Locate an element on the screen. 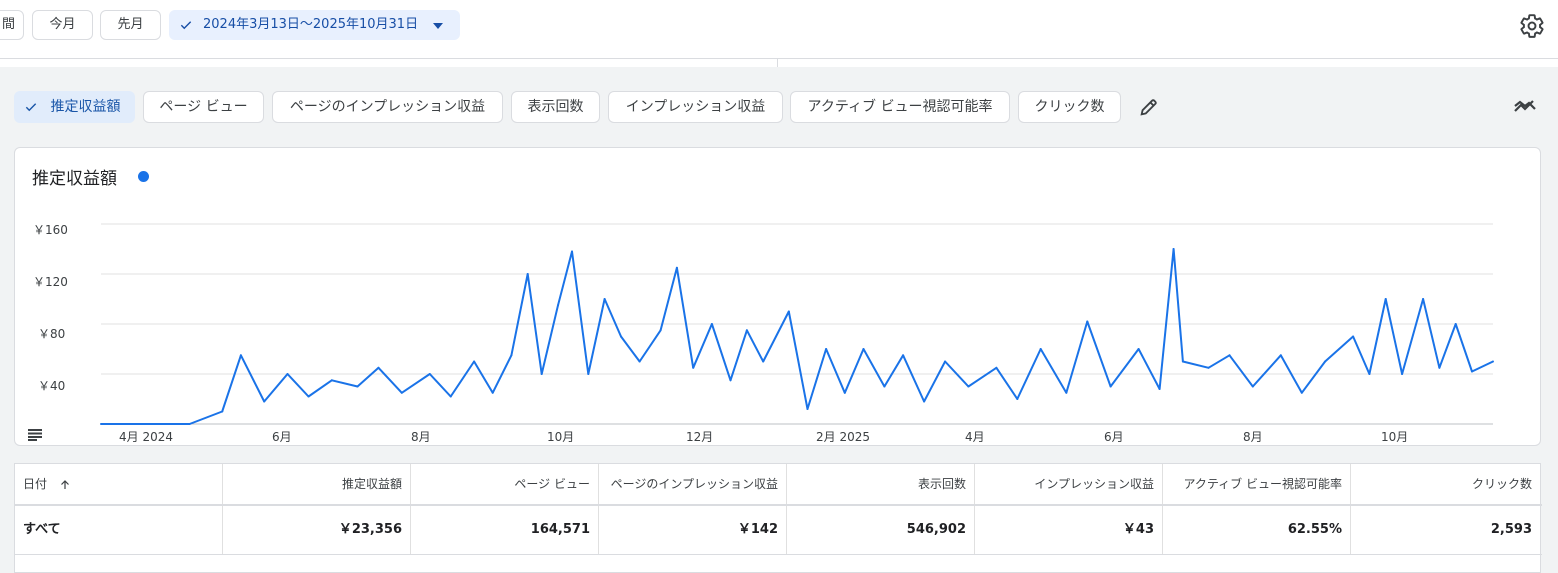 The height and width of the screenshot is (573, 1558). column-header: アクティブ ビュー視認可能率 is located at coordinates (1257, 484).